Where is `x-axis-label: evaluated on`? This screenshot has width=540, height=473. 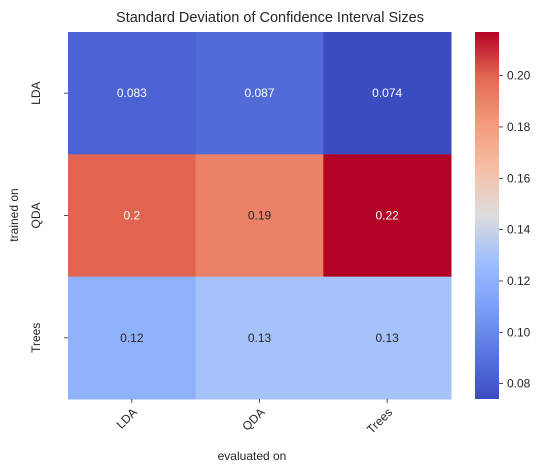
x-axis-label: evaluated on is located at coordinates (252, 456).